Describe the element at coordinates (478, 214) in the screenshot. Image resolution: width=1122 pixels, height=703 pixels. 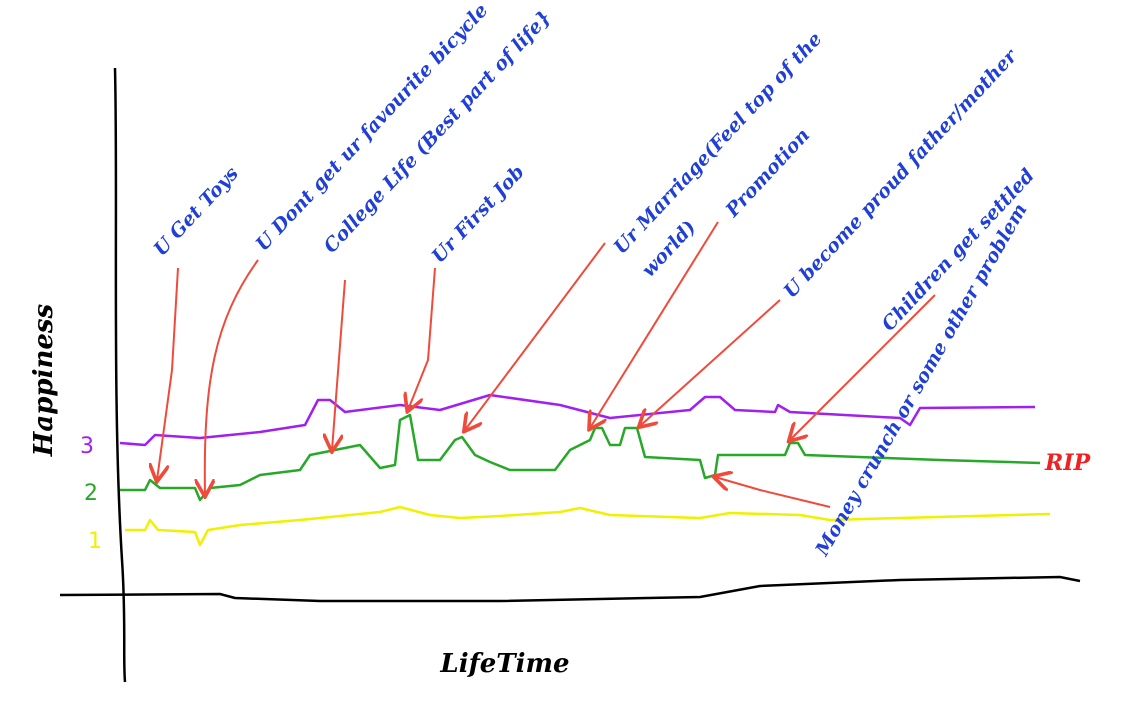
I see `annotation: Ur First Job` at that location.